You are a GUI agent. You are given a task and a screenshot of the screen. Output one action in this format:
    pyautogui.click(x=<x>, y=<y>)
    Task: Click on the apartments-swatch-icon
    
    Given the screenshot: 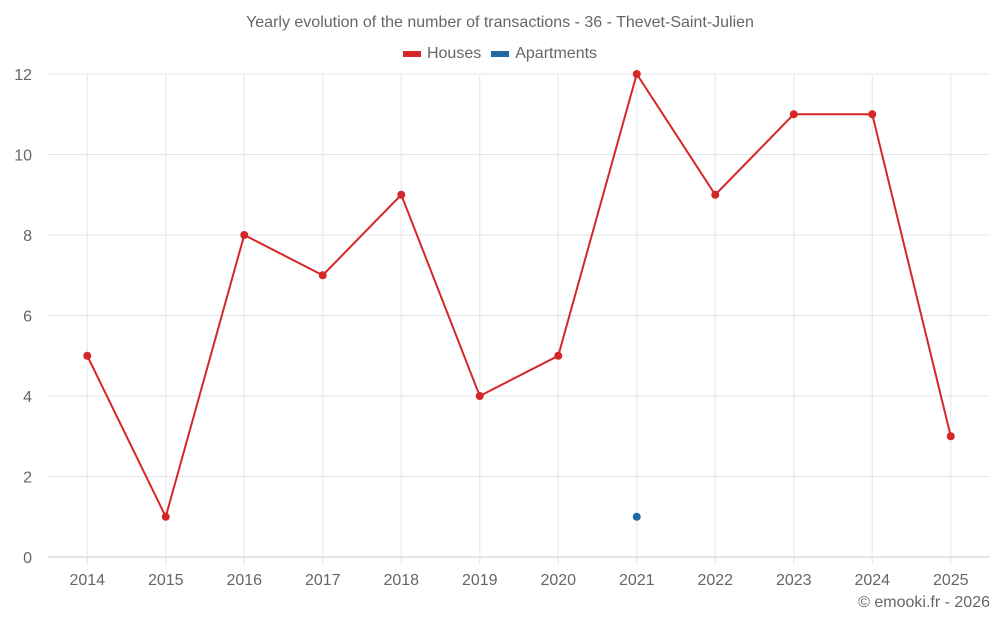 What is the action you would take?
    pyautogui.click(x=500, y=54)
    